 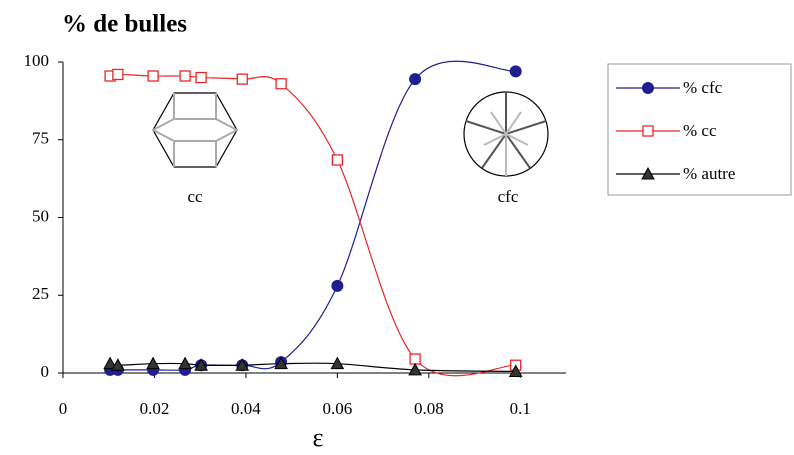 I want to click on x-tick-label: 0.02, so click(x=155, y=408).